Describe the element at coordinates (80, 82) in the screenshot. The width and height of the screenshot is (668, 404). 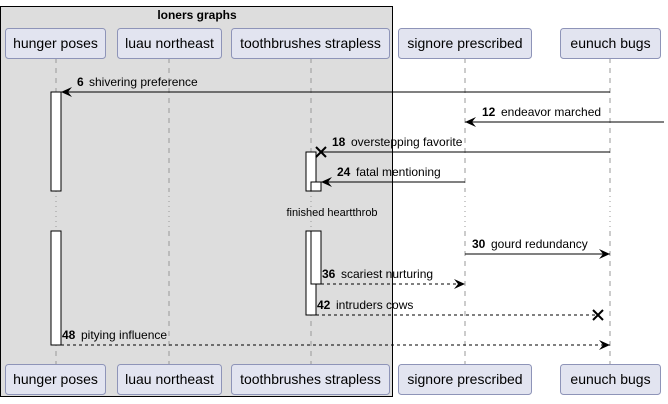
I see `message-number-6: 6` at that location.